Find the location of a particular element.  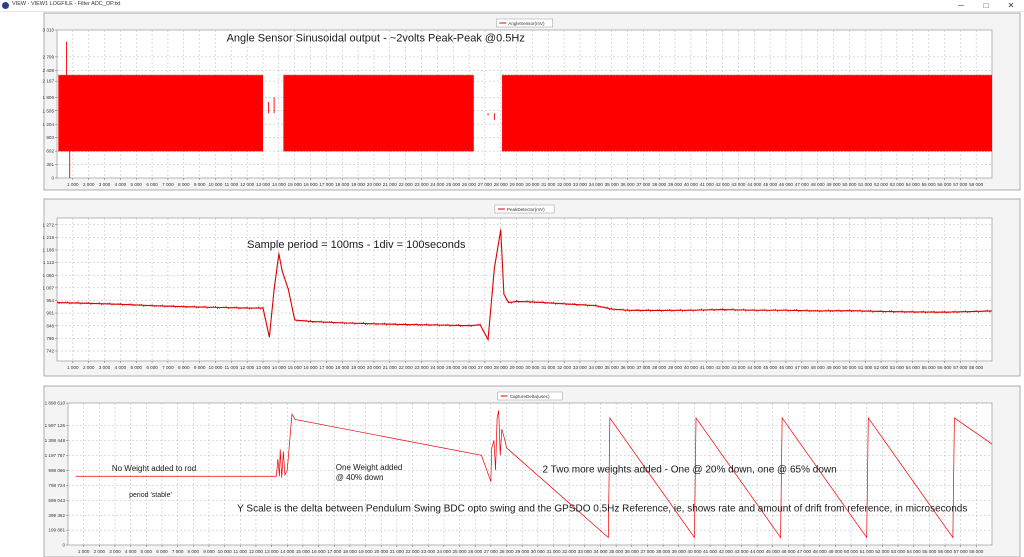

x-tick-label: 37 000 is located at coordinates (643, 367).